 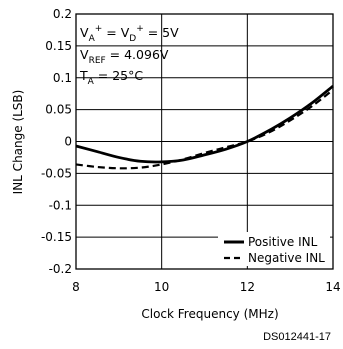 What do you see at coordinates (297, 337) in the screenshot?
I see `source-code-label: DS012441-17` at bounding box center [297, 337].